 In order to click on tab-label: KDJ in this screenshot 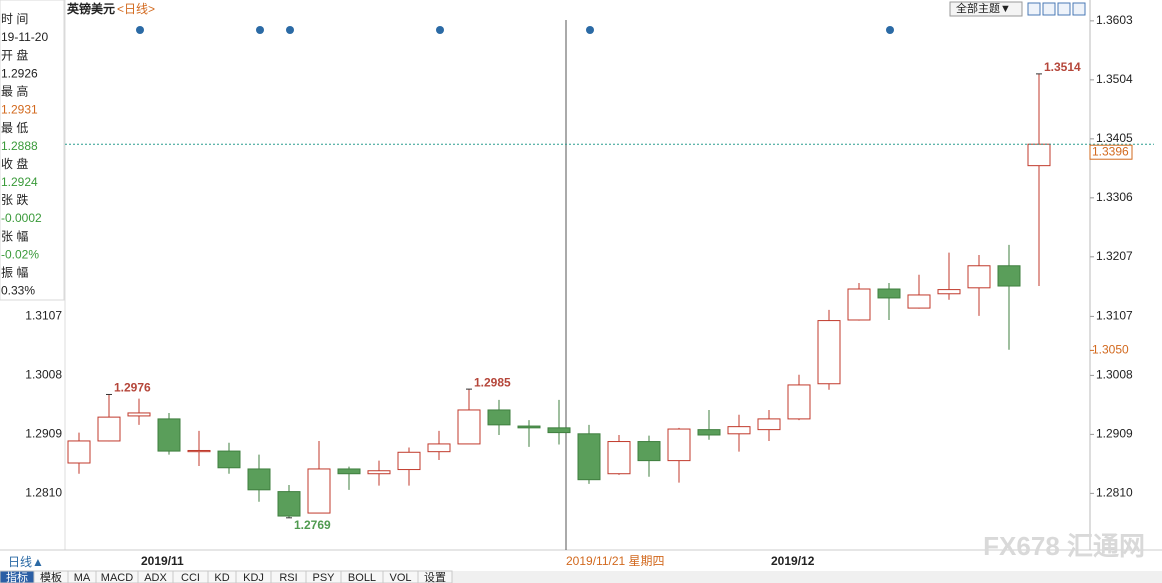, I will do `click(253, 577)`.